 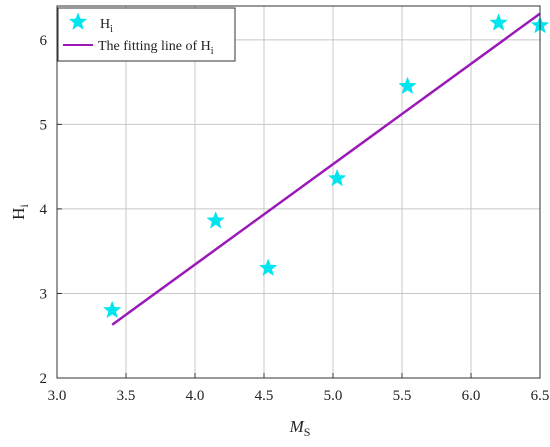 I want to click on x-tick-label: 5.0, so click(x=333, y=396).